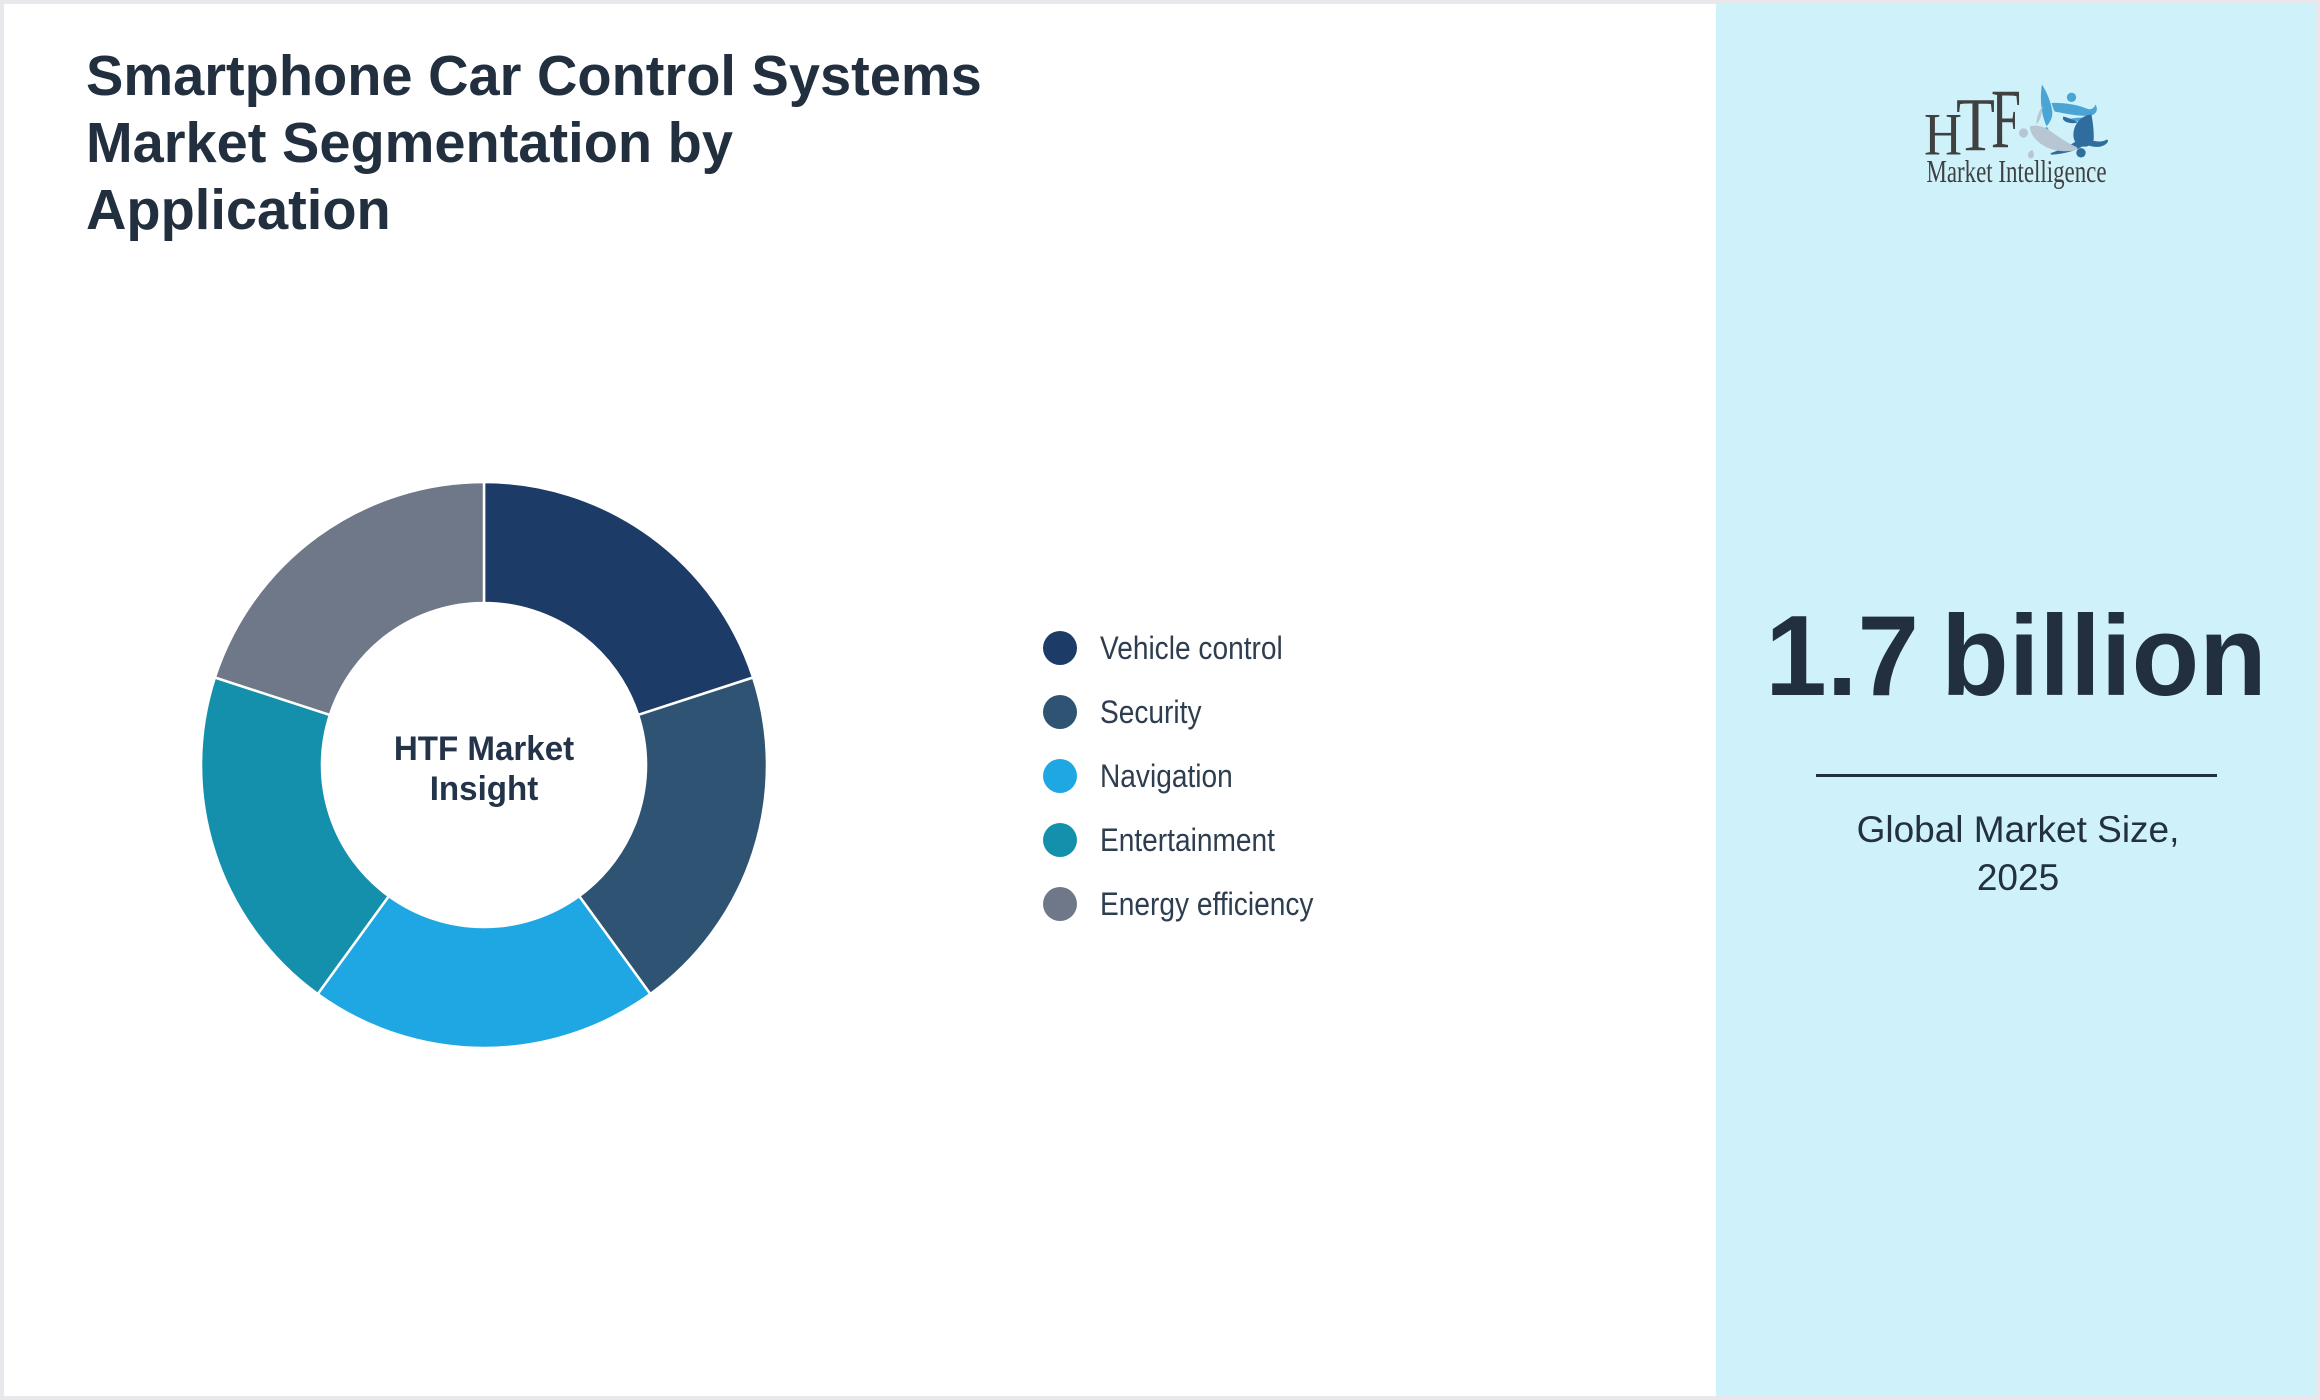 The width and height of the screenshot is (2320, 1400). I want to click on svg-text: H, so click(1943, 135).